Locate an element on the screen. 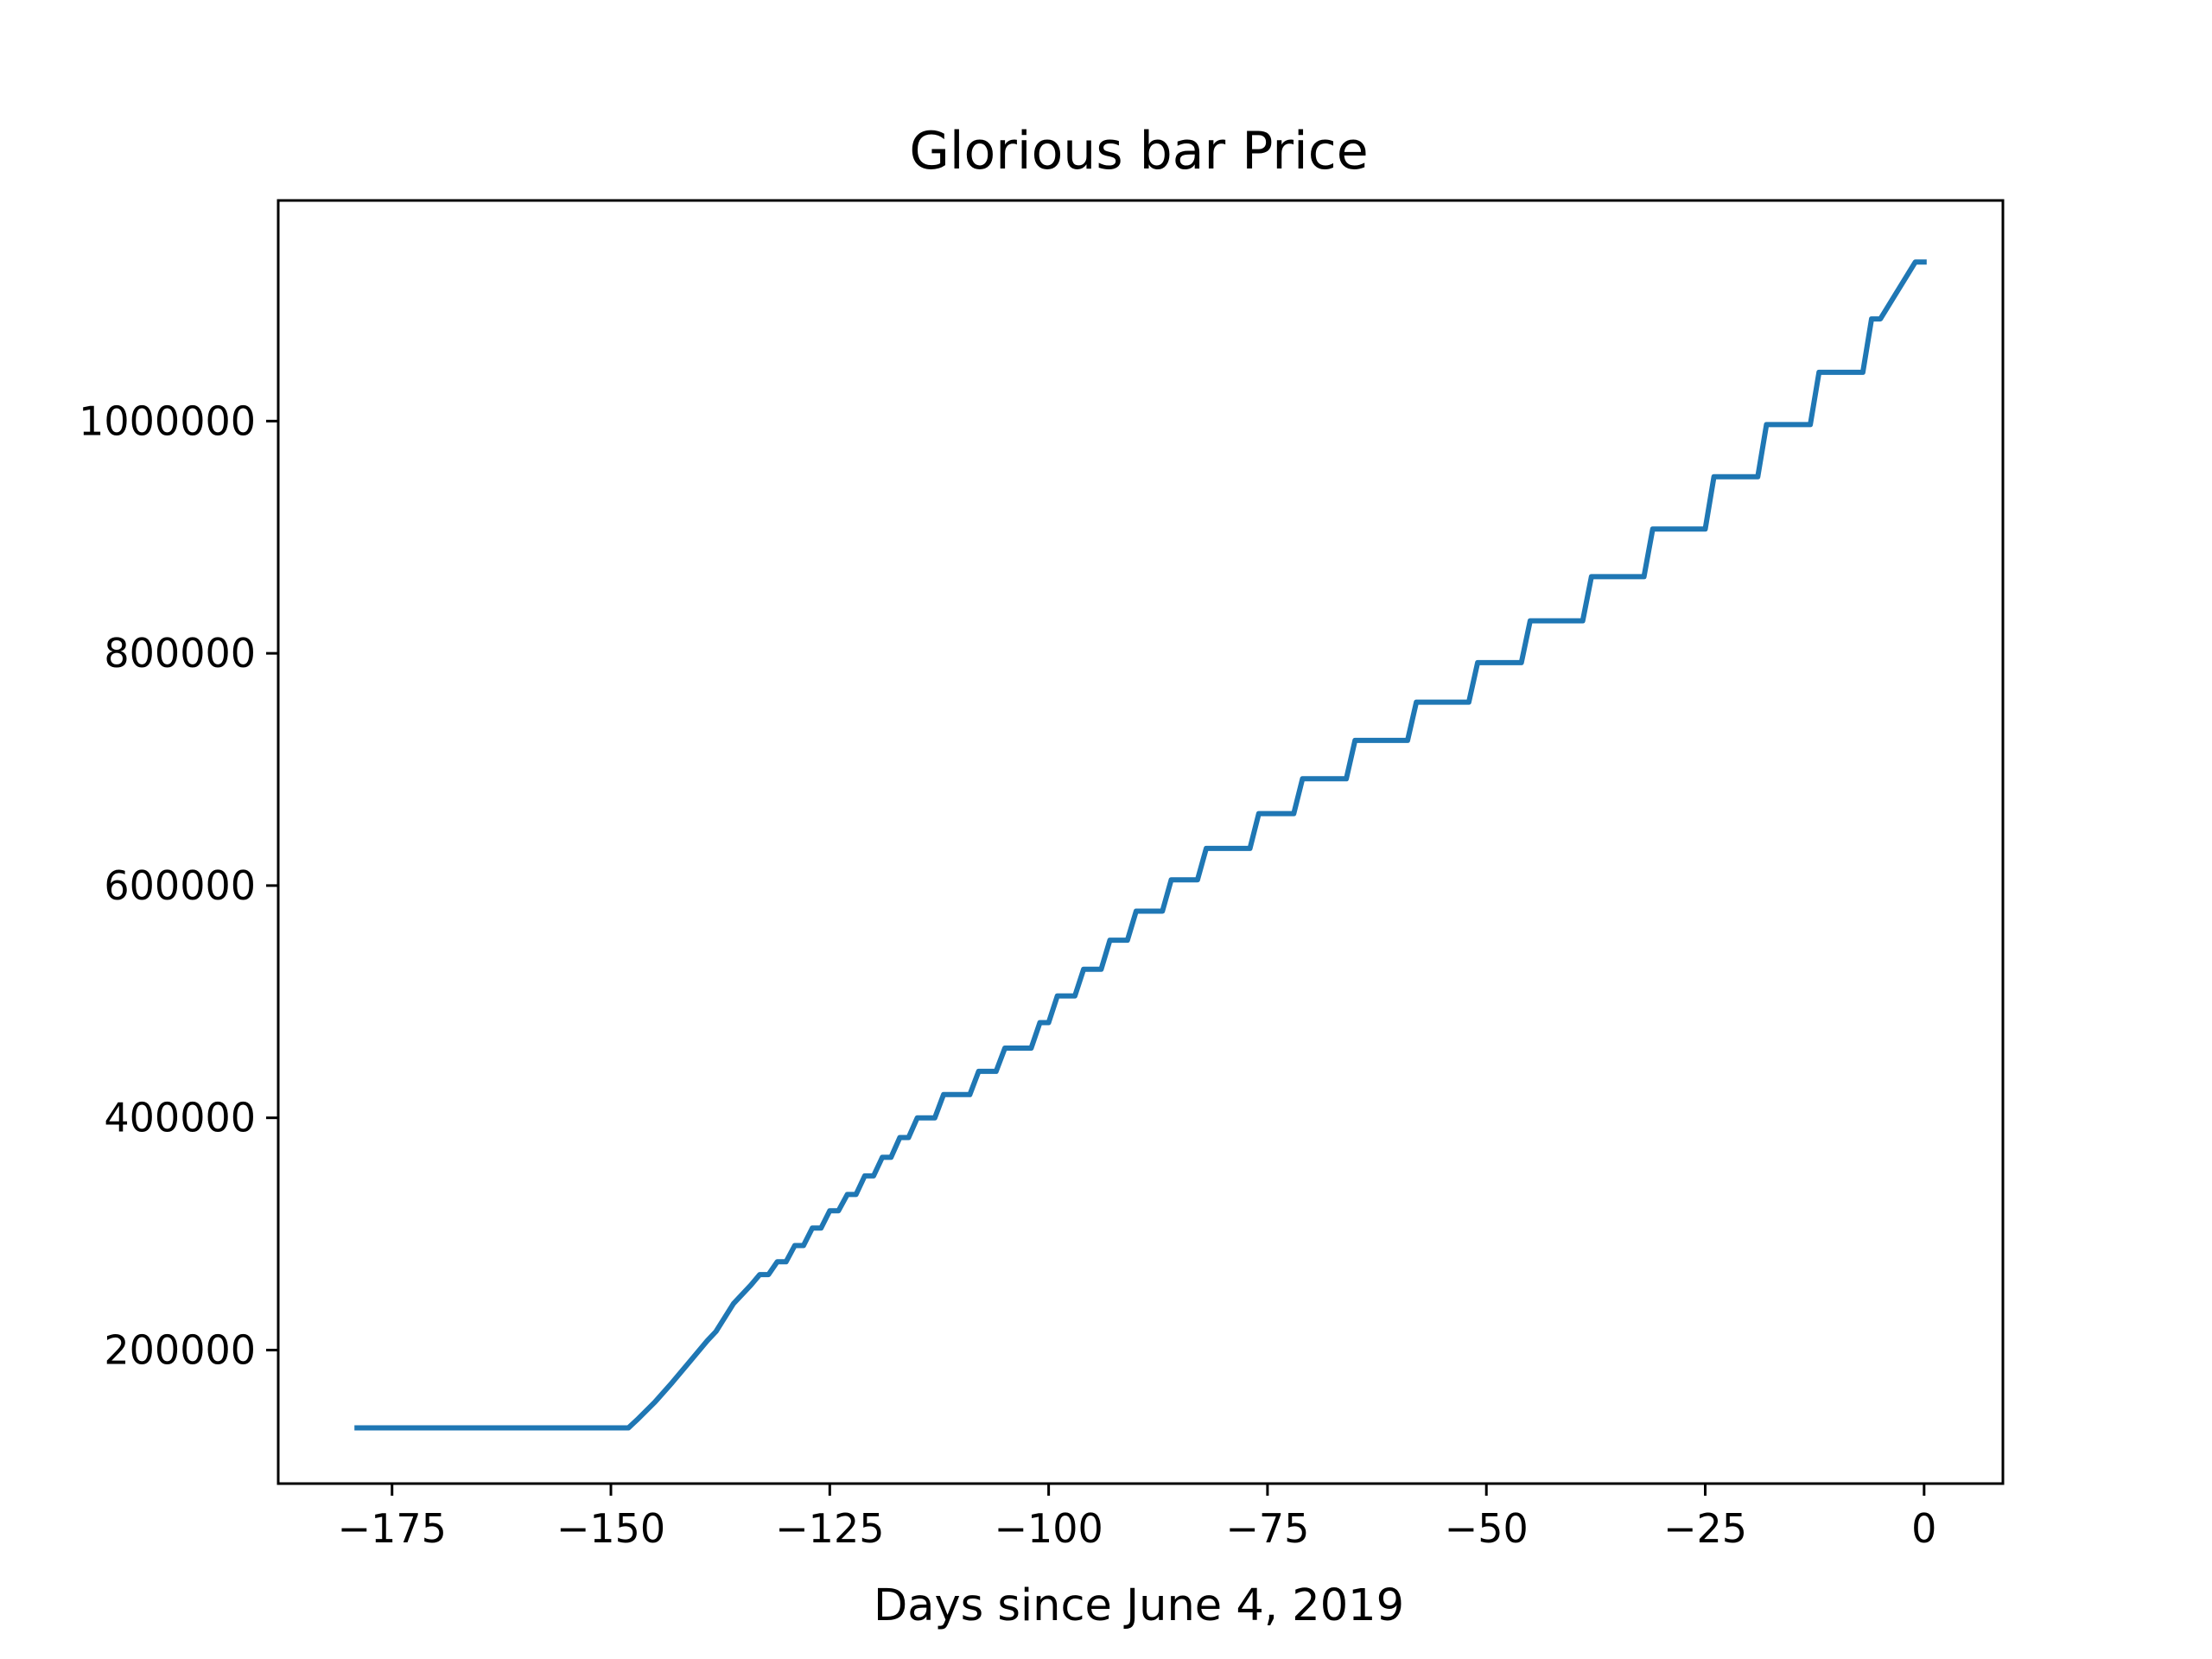 This screenshot has width=2212, height=1659. x-tick-label: −100 is located at coordinates (1048, 1528).